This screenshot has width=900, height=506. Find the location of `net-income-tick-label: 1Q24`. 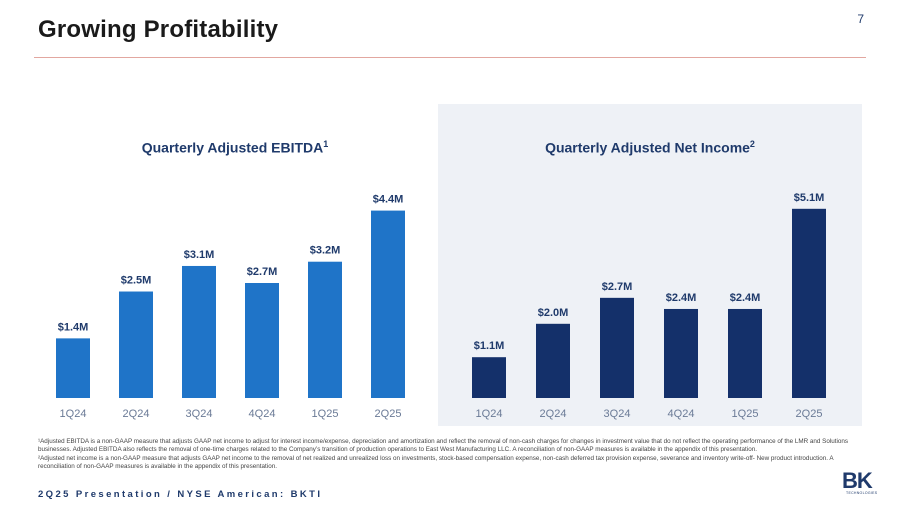

net-income-tick-label: 1Q24 is located at coordinates (489, 414).